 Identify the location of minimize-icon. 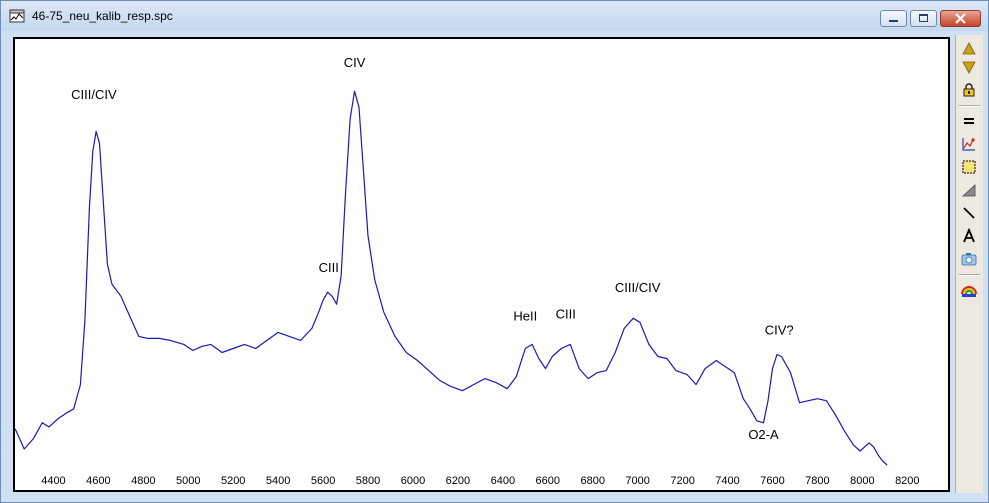
(893, 21).